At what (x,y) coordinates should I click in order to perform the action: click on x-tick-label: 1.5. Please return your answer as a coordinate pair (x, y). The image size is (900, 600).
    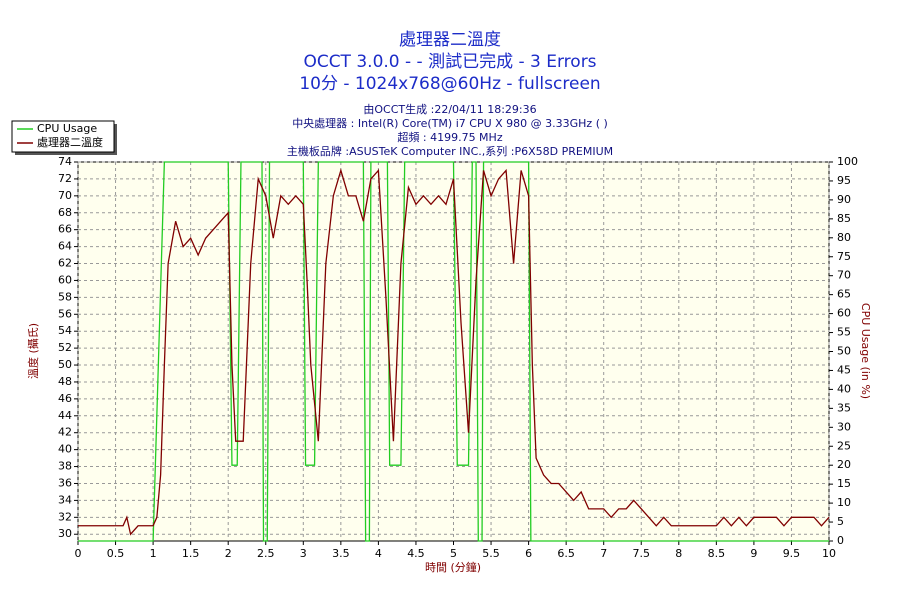
    Looking at the image, I should click on (191, 553).